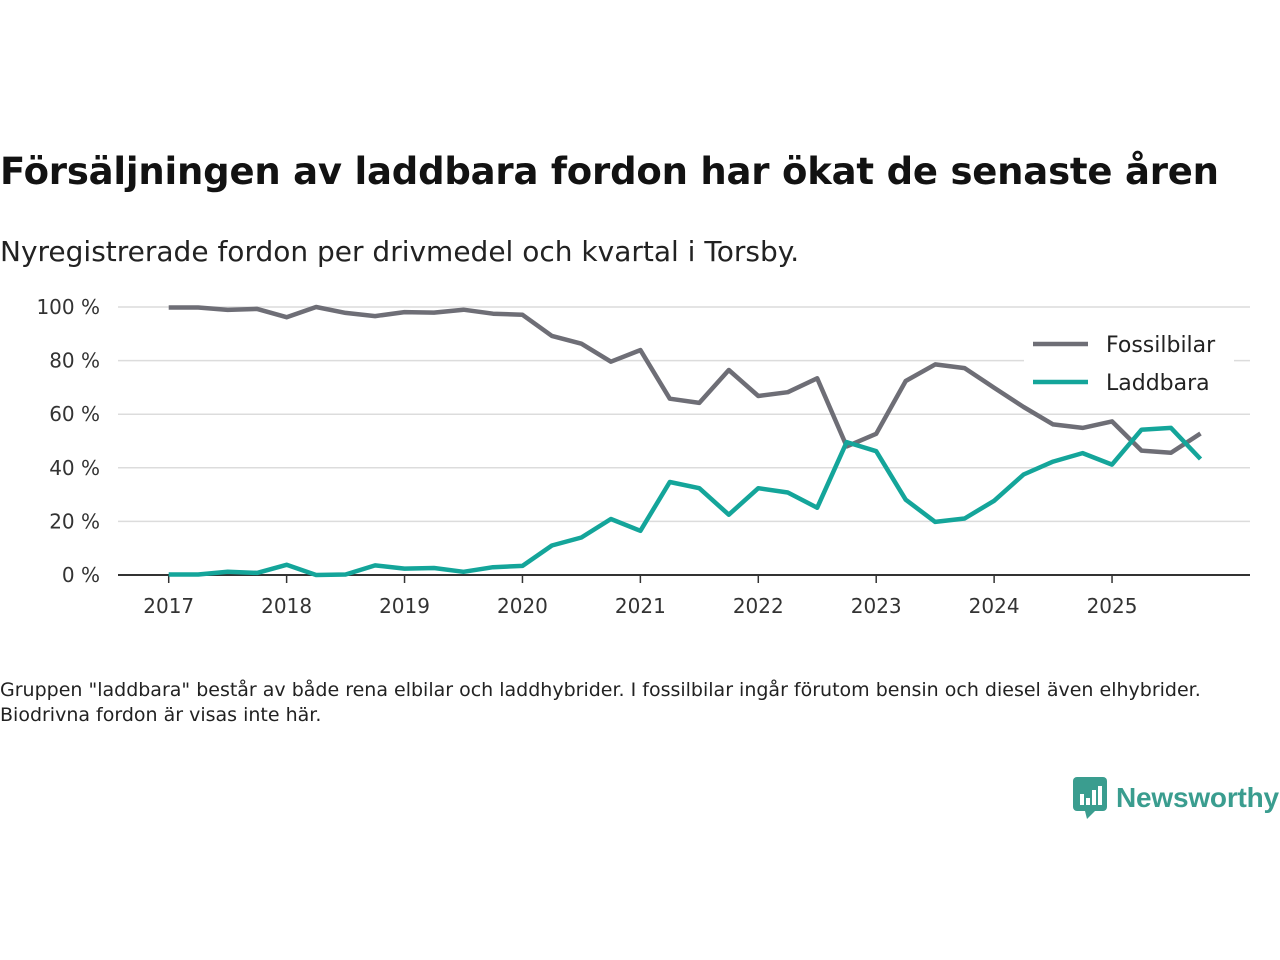 The height and width of the screenshot is (960, 1280). I want to click on x-tick-label: 2023, so click(876, 606).